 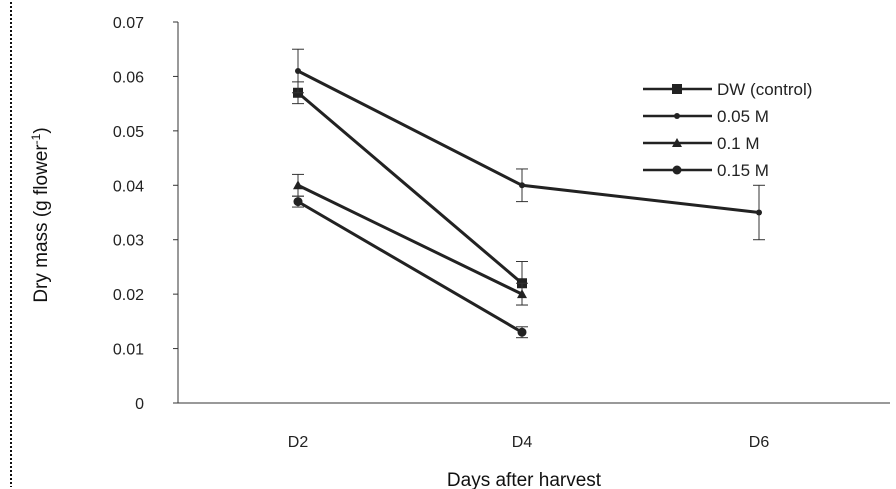 I want to click on y-tick-label: 0.04, so click(x=128, y=186).